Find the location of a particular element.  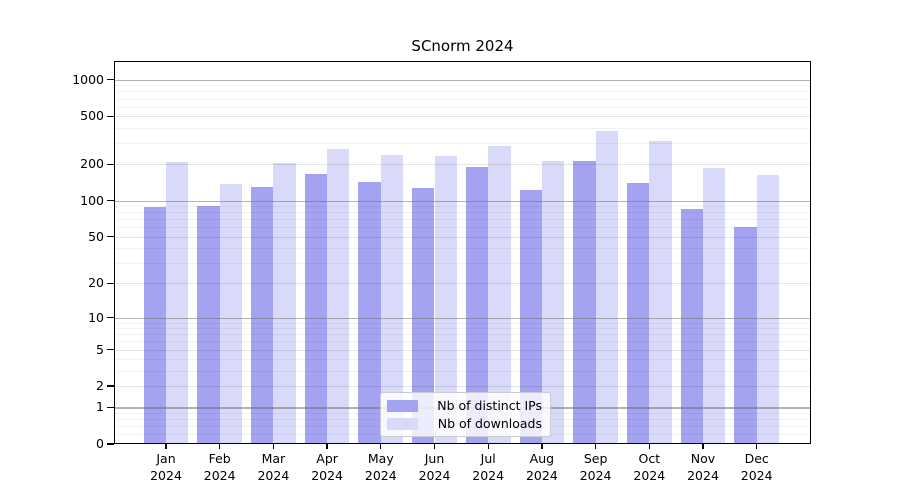

y-tick-label: 0 is located at coordinates (100, 443).